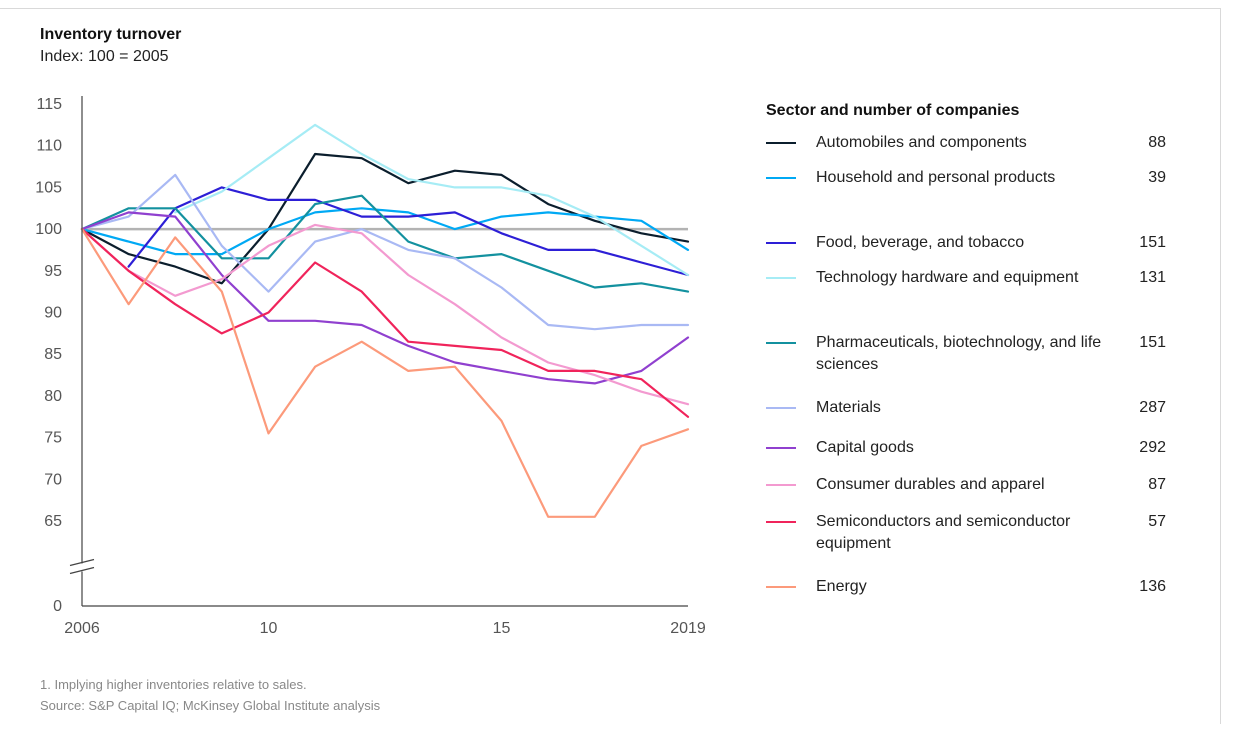 This screenshot has height=731, width=1233. Describe the element at coordinates (1152, 447) in the screenshot. I see `legend-count: 292` at that location.